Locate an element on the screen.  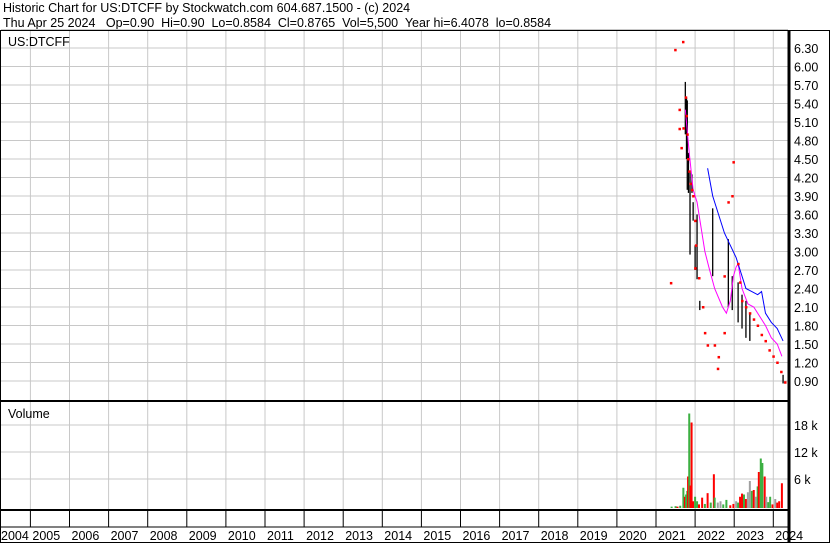
price-tick-label: 3.00 is located at coordinates (806, 253).